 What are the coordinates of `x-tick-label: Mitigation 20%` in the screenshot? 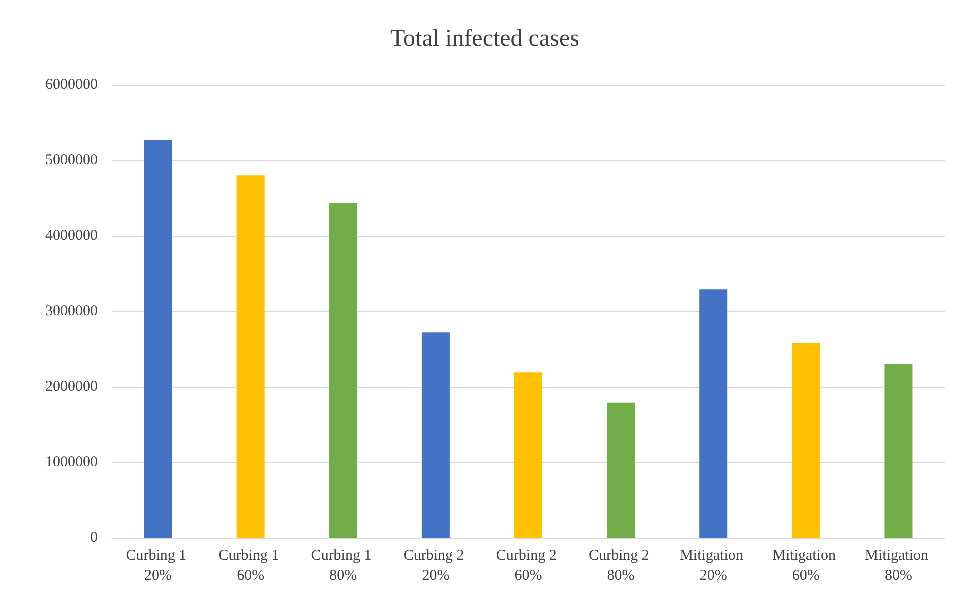 It's located at (714, 566).